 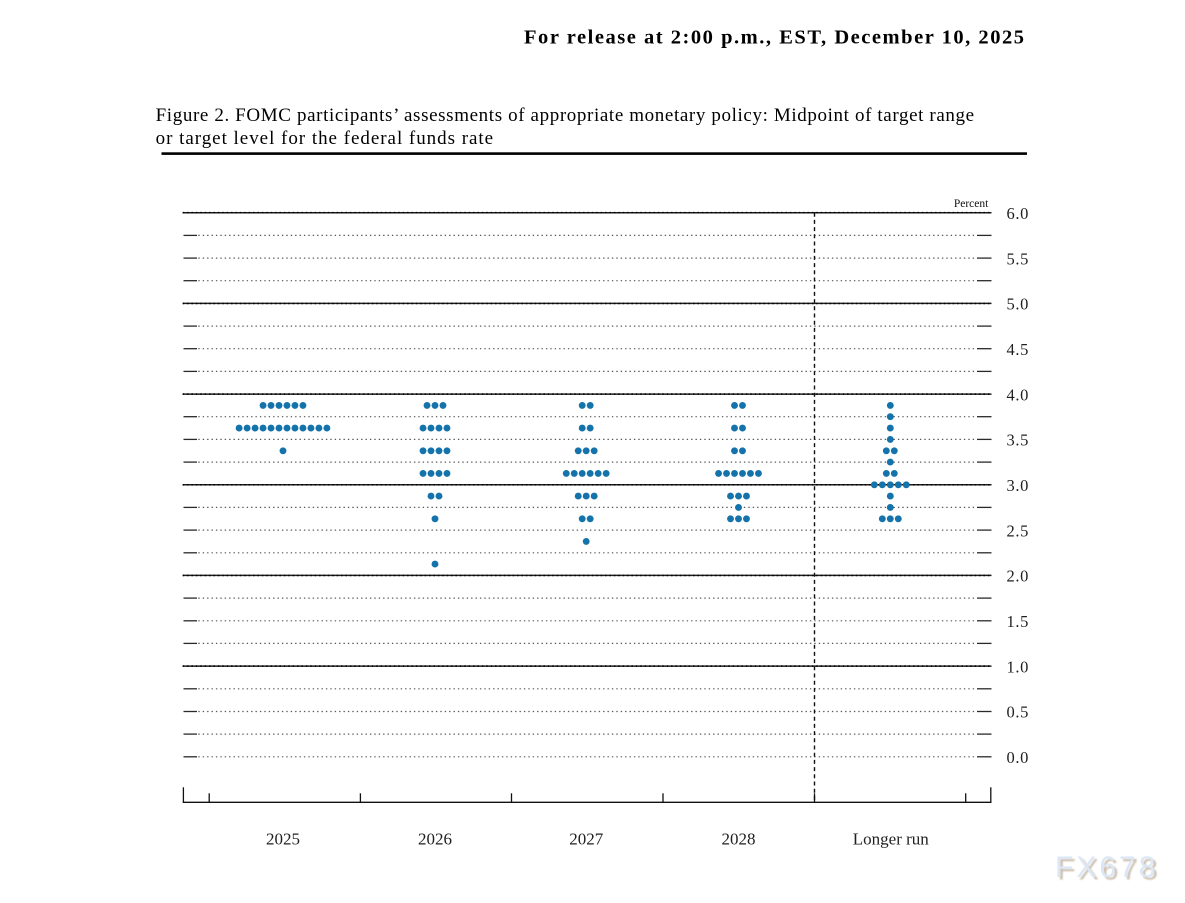 What do you see at coordinates (1018, 258) in the screenshot?
I see `svg-text: 5.5` at bounding box center [1018, 258].